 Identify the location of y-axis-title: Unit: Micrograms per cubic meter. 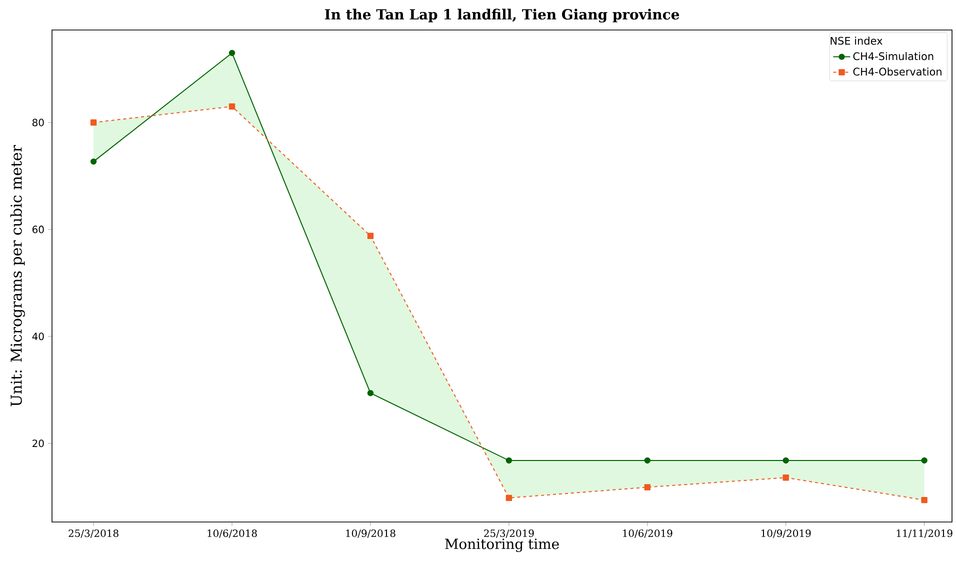
(17, 275).